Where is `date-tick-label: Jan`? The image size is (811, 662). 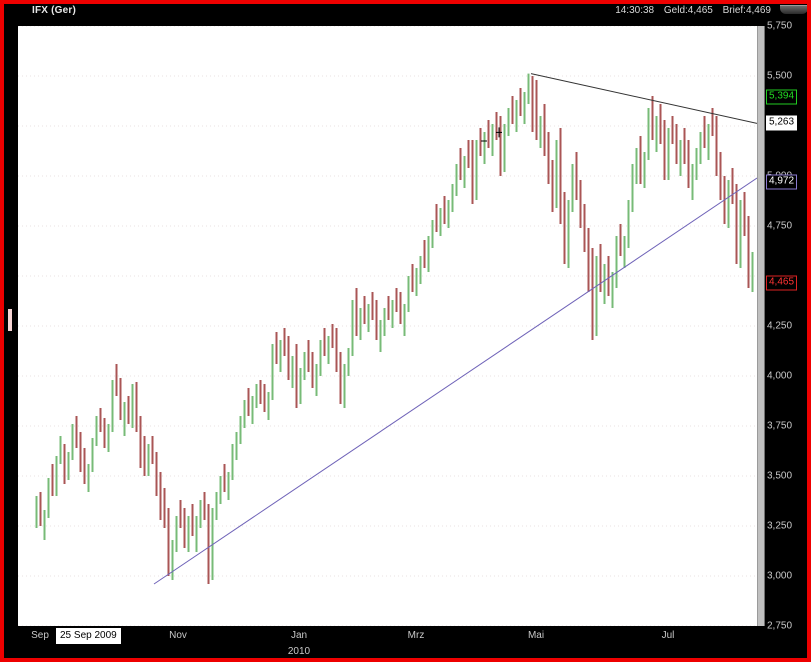 date-tick-label: Jan is located at coordinates (299, 635).